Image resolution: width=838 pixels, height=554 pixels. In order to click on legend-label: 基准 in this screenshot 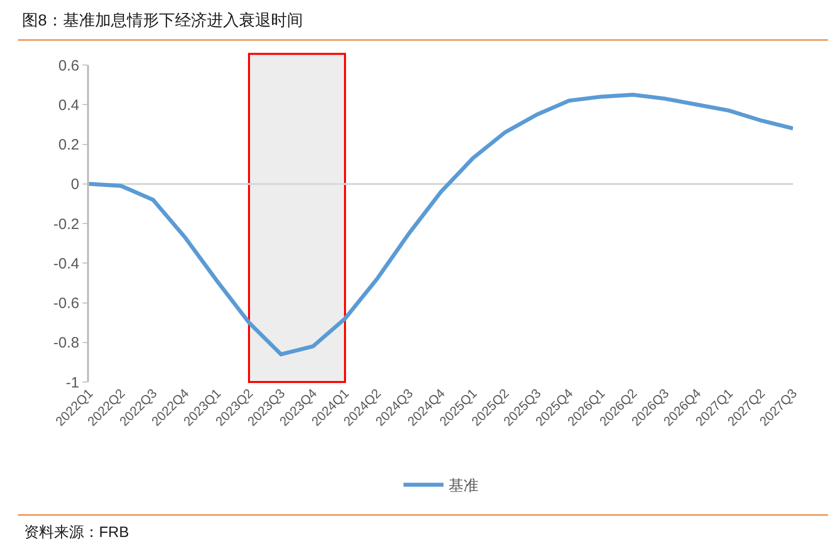, I will do `click(463, 486)`.